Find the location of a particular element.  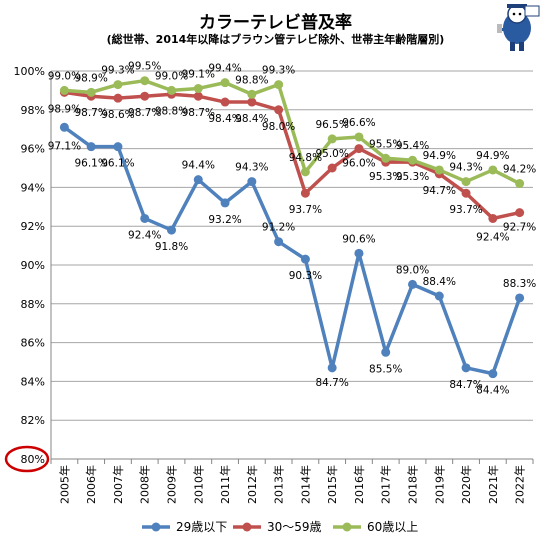

x-tick-label: 2015年 is located at coordinates (332, 484).